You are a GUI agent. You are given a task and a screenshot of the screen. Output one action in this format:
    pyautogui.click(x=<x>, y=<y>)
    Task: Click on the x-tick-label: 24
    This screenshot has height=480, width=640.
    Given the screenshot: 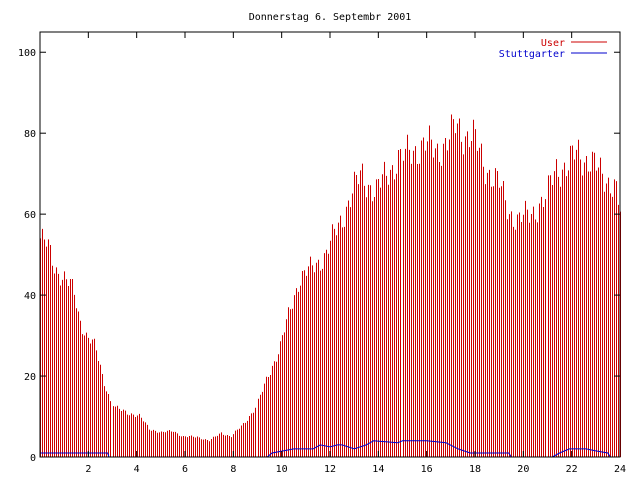 What is the action you would take?
    pyautogui.click(x=620, y=469)
    